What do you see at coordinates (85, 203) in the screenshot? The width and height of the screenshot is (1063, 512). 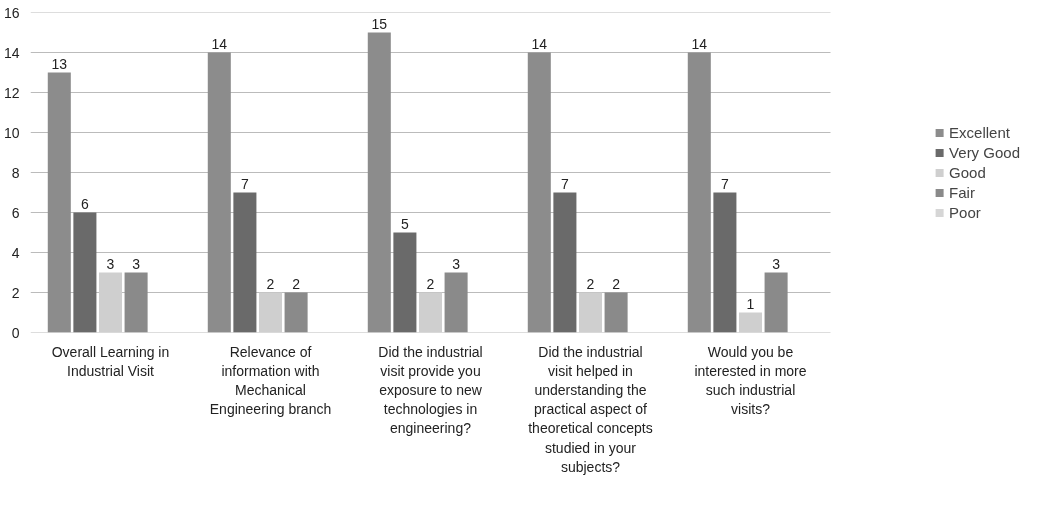 I see `data-label: 6` at bounding box center [85, 203].